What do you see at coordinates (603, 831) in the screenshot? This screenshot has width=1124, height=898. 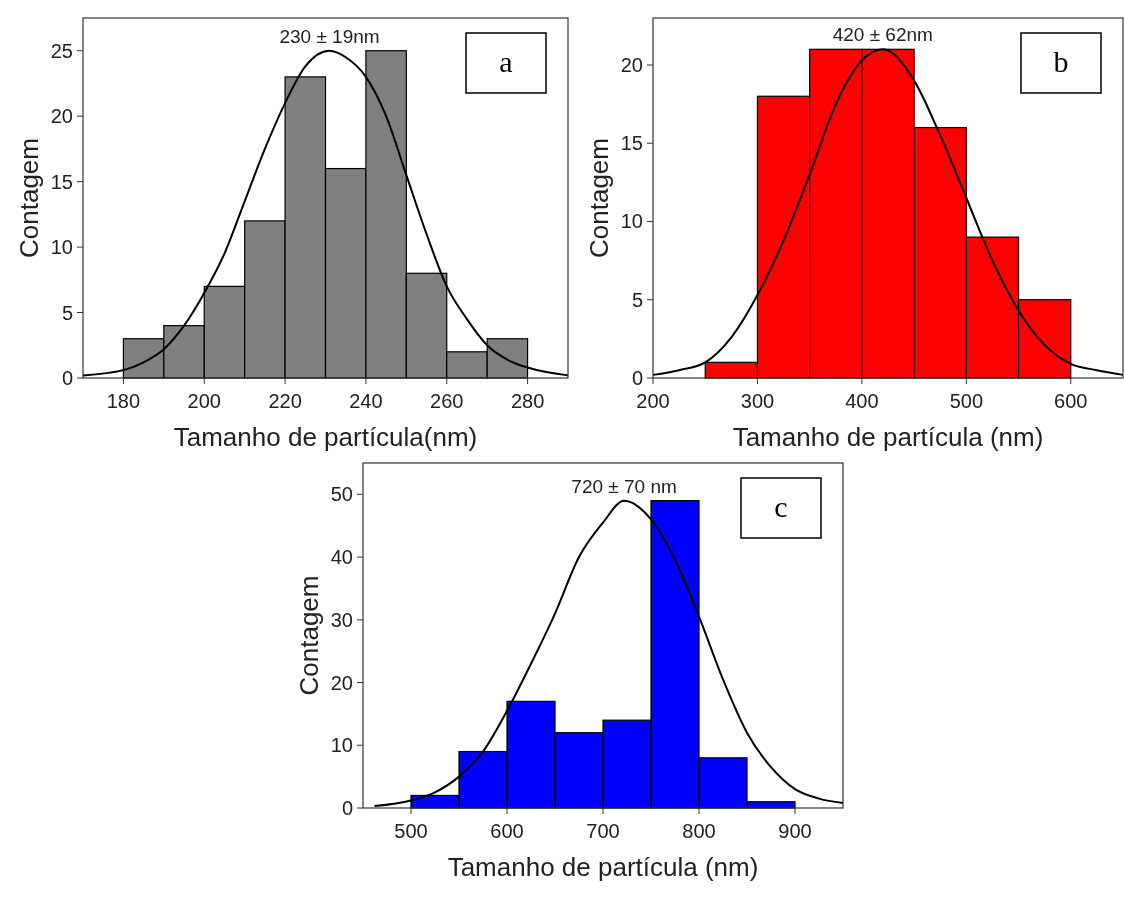 I see `x-tick-label: 700` at bounding box center [603, 831].